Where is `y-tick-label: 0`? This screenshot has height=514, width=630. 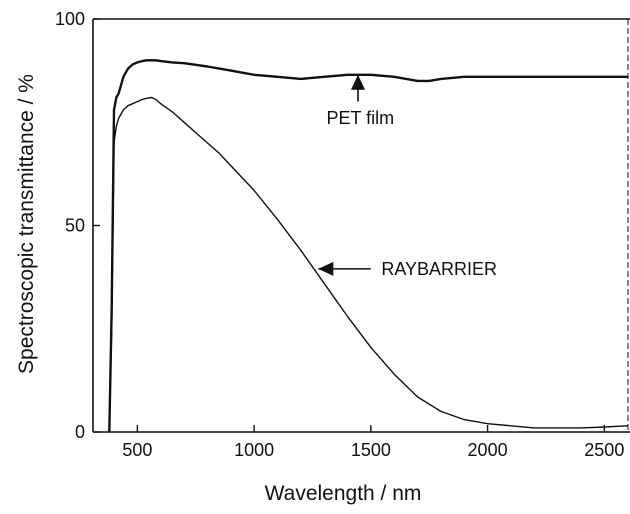
y-tick-label: 0 is located at coordinates (80, 432).